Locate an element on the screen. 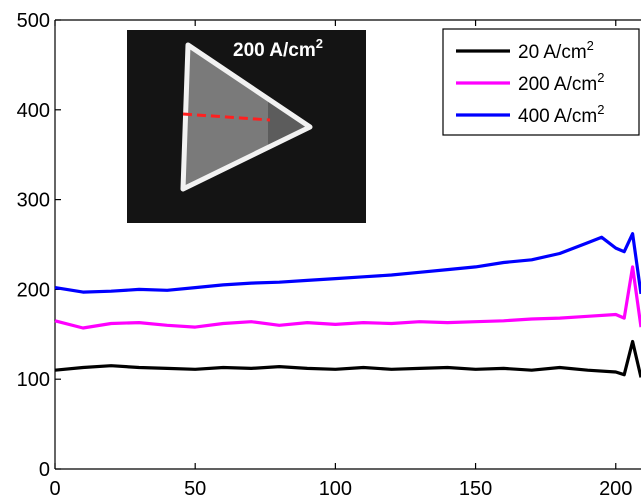  inset-image: 200 A/cm2 is located at coordinates (246, 126).